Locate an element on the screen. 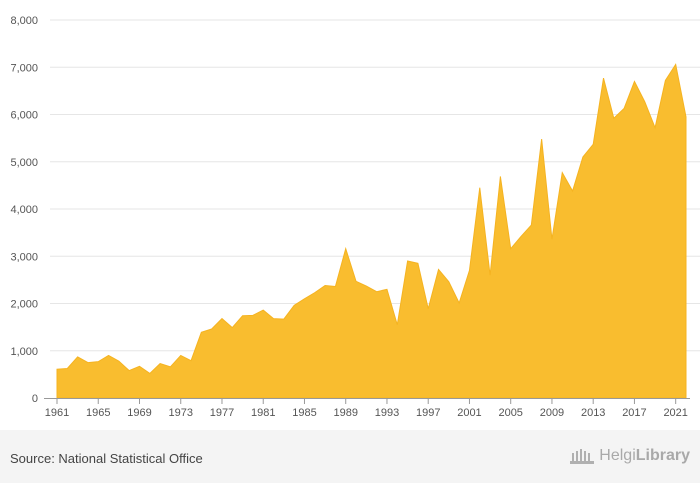 The image size is (700, 483). y-tick-label: 6,000 is located at coordinates (24, 116).